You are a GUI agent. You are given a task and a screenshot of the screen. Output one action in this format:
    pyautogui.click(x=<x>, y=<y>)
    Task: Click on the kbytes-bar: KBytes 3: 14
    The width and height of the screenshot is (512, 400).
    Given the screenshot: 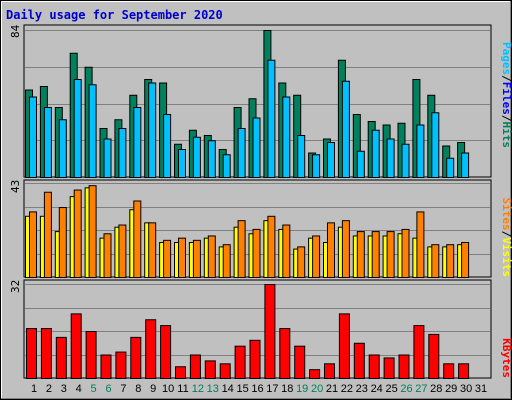 What is the action you would take?
    pyautogui.click(x=61, y=357)
    